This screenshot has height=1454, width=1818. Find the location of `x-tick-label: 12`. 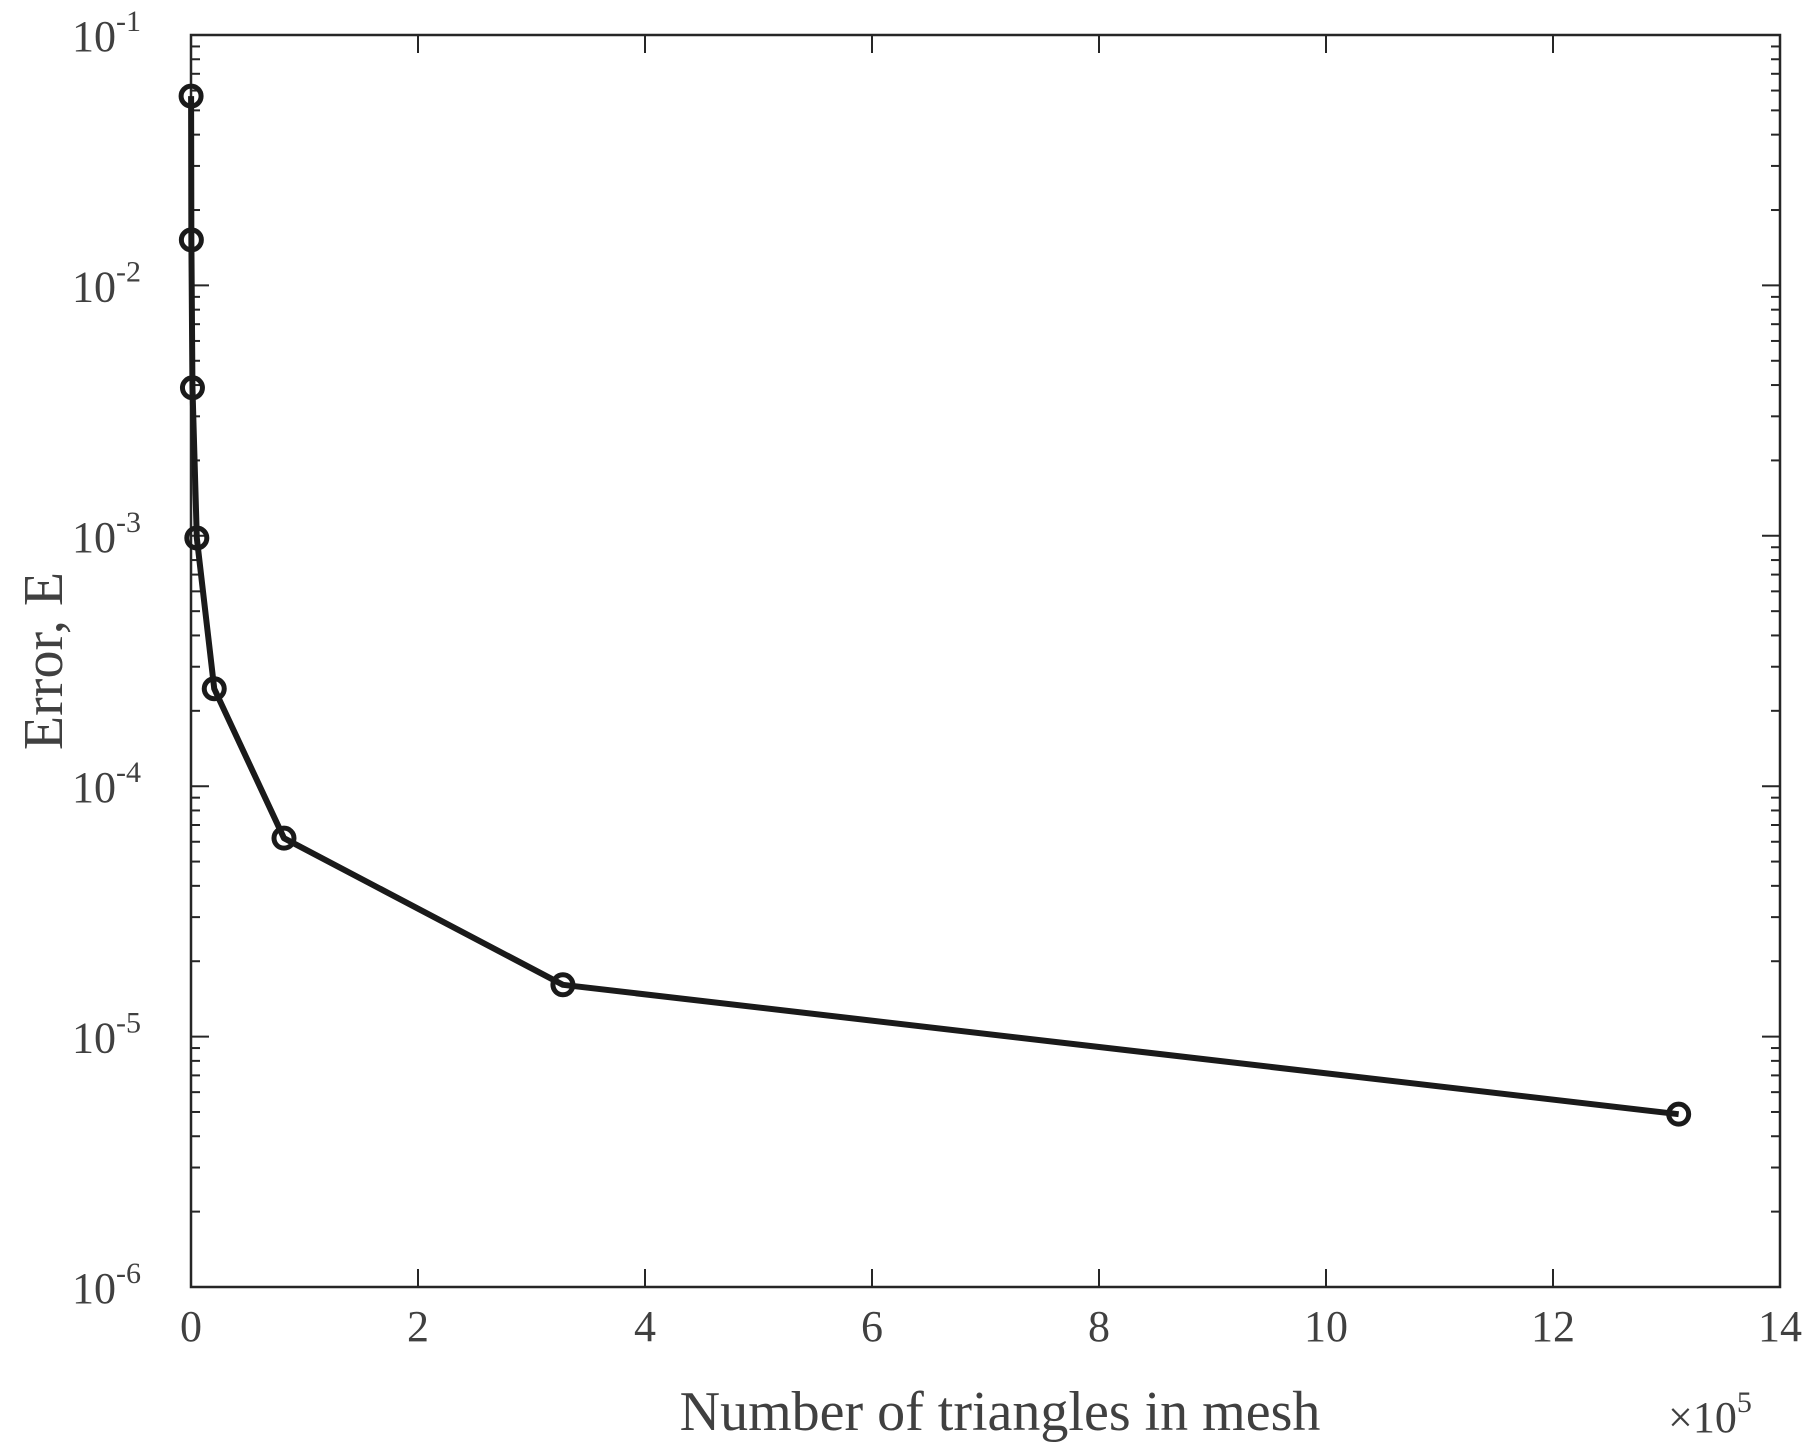

x-tick-label: 12 is located at coordinates (1553, 1326).